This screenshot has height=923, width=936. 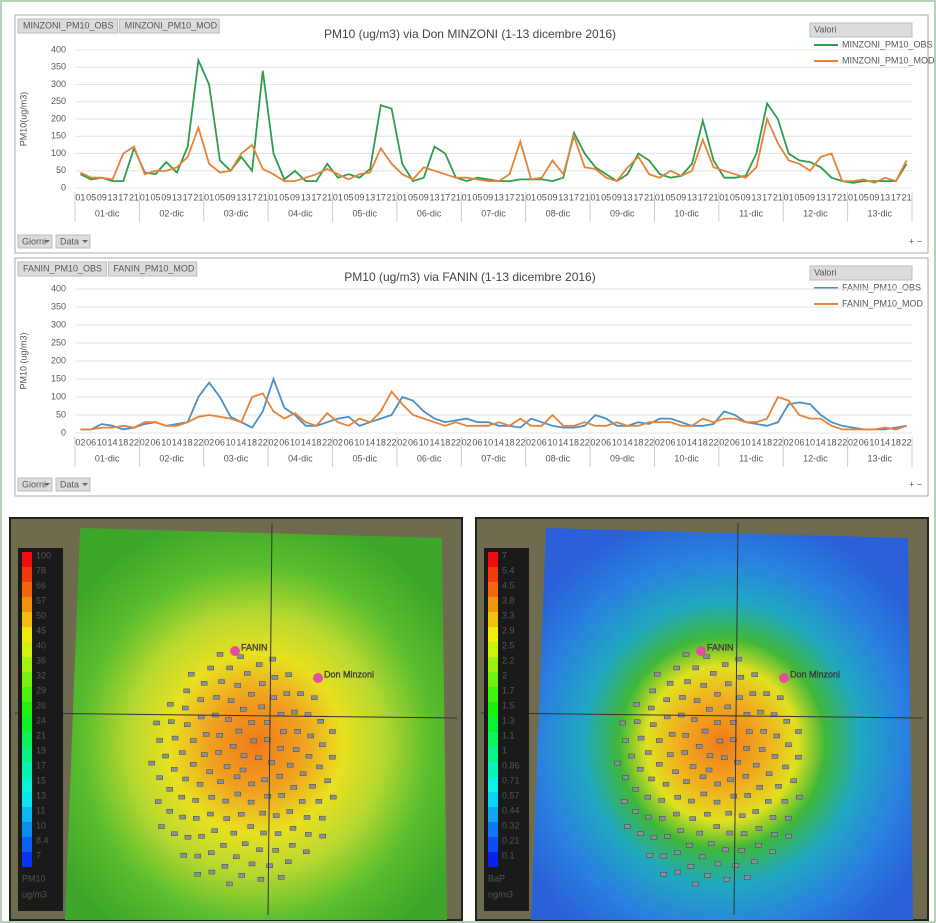 I want to click on y-tick-label: 350, so click(x=58, y=306).